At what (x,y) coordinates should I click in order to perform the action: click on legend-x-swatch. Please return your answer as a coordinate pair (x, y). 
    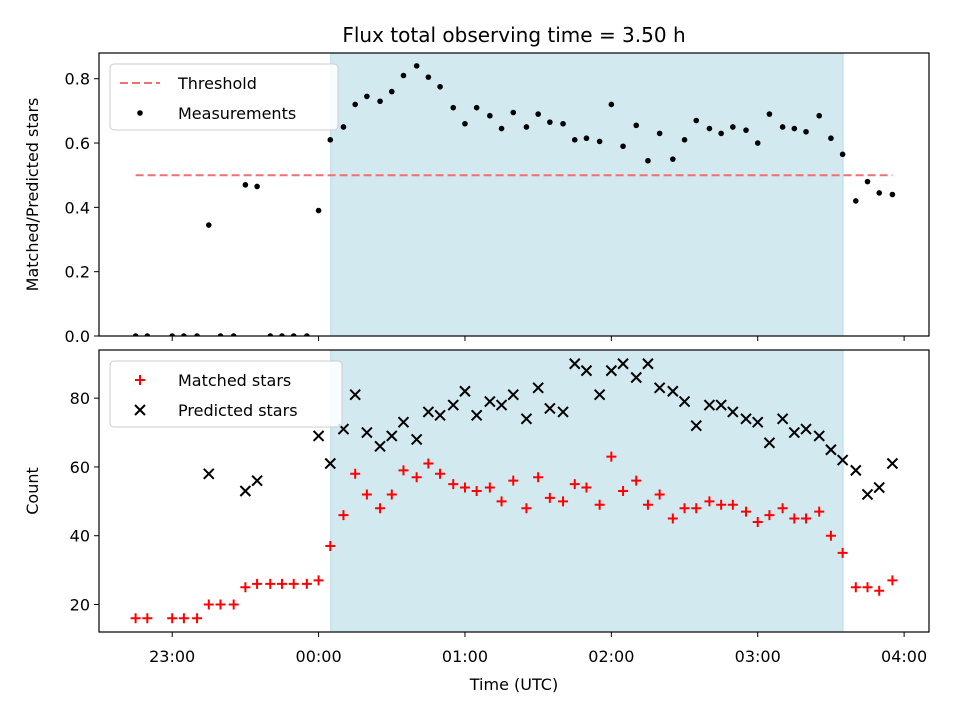
    Looking at the image, I should click on (140, 410).